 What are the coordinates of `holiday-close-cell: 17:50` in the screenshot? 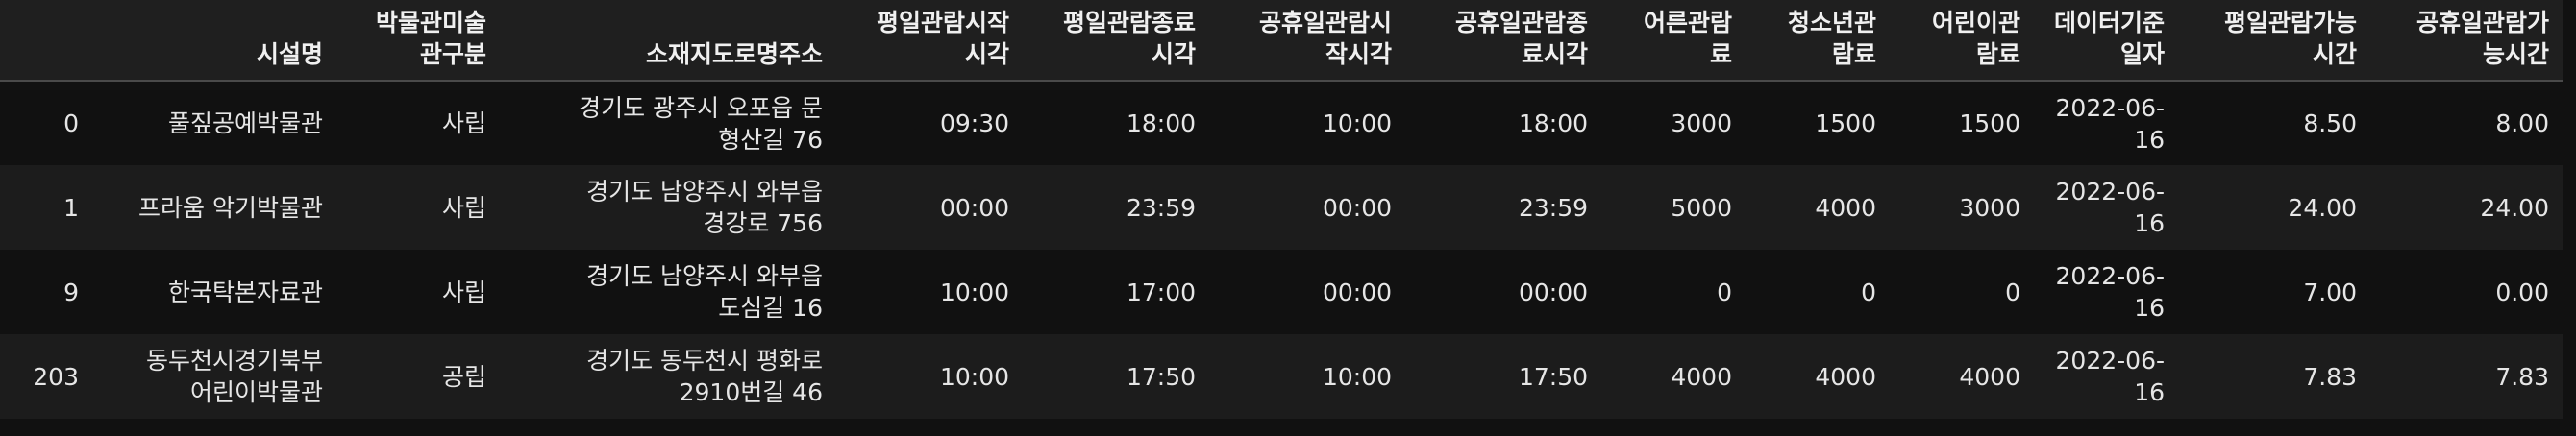 It's located at (1503, 377).